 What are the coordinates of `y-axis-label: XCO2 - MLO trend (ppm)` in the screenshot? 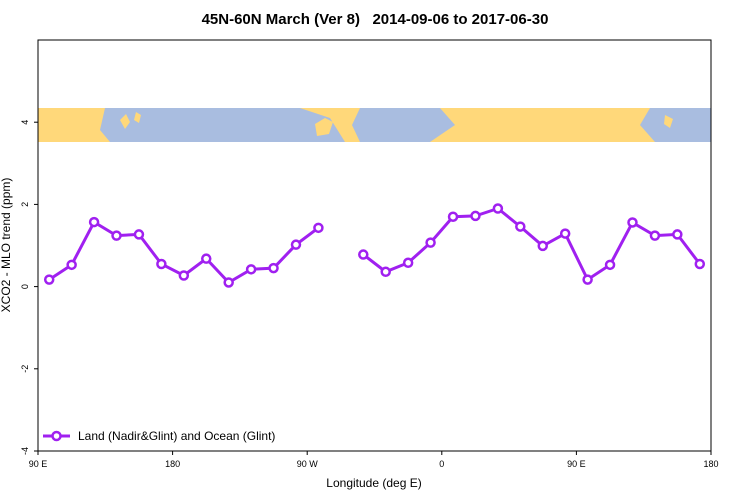 It's located at (6, 245).